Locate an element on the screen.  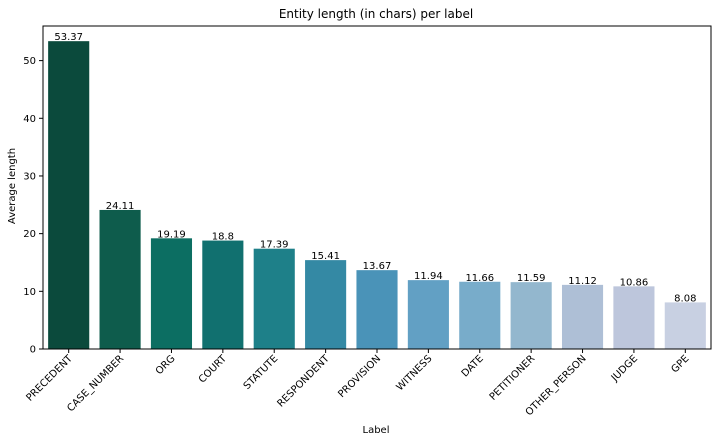
x-tick-label: COURT is located at coordinates (213, 369).